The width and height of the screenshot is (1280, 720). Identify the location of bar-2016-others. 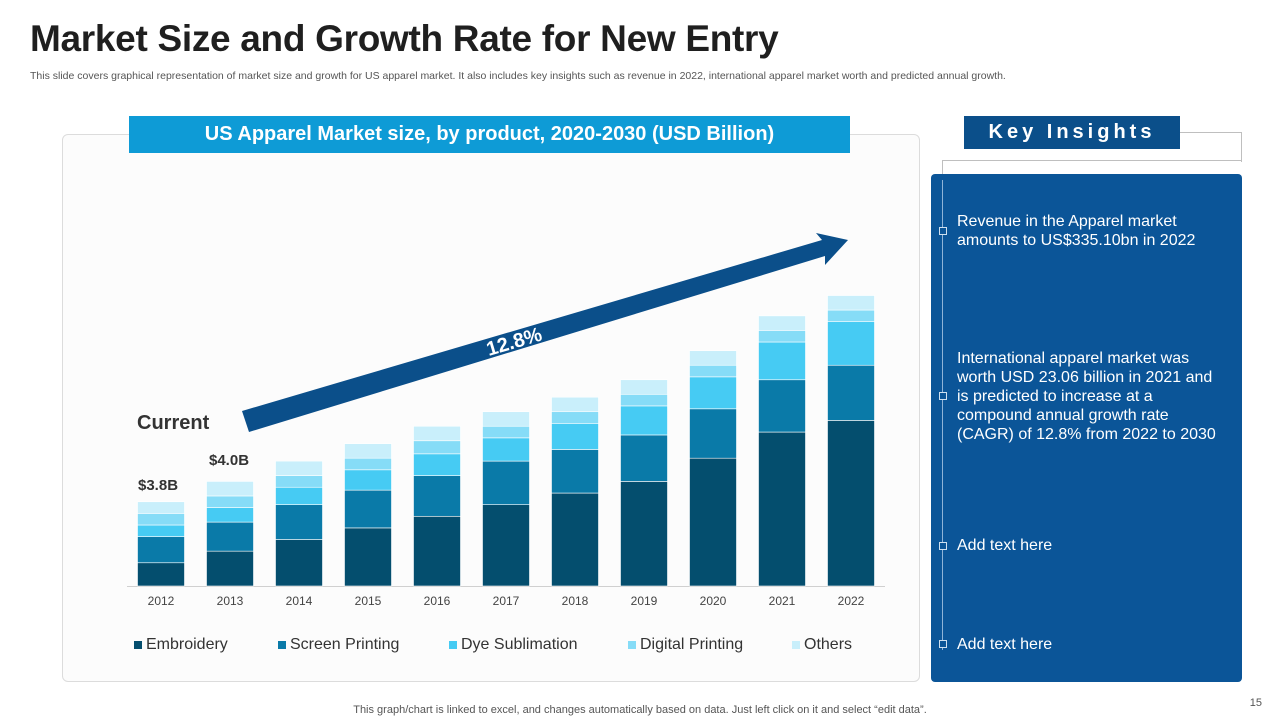
(437, 433).